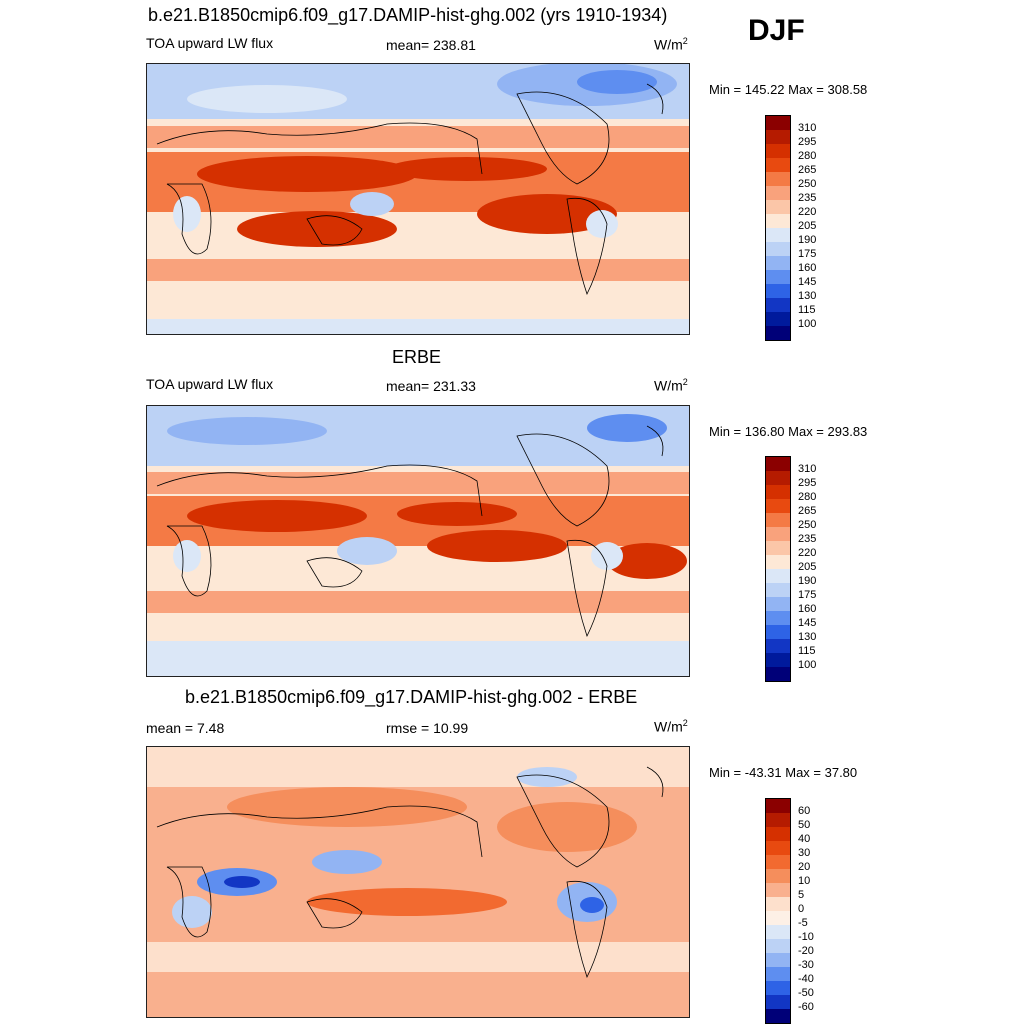 The image size is (1024, 1024). Describe the element at coordinates (804, 811) in the screenshot. I see `colorbar-tick-label: 60` at that location.